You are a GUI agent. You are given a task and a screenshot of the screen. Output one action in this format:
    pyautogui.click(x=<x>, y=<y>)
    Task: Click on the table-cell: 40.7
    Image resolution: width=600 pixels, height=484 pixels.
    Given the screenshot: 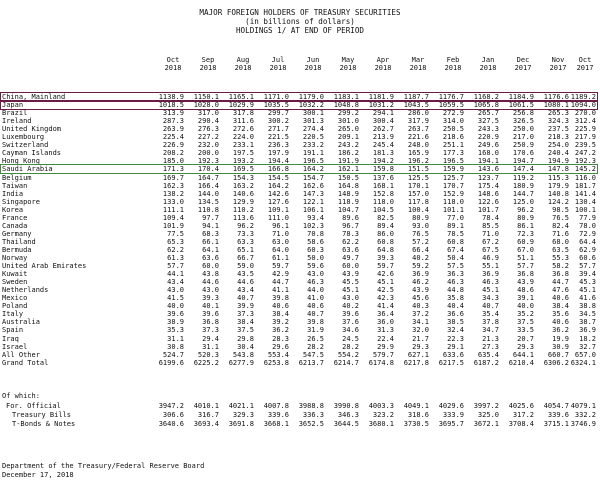 What is the action you would take?
    pyautogui.click(x=245, y=298)
    